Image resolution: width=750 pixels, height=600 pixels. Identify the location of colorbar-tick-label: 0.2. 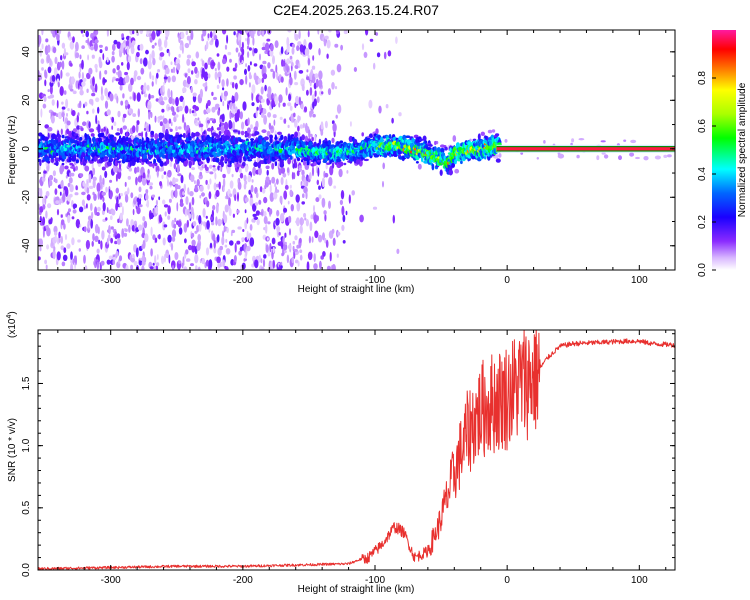
(702, 222).